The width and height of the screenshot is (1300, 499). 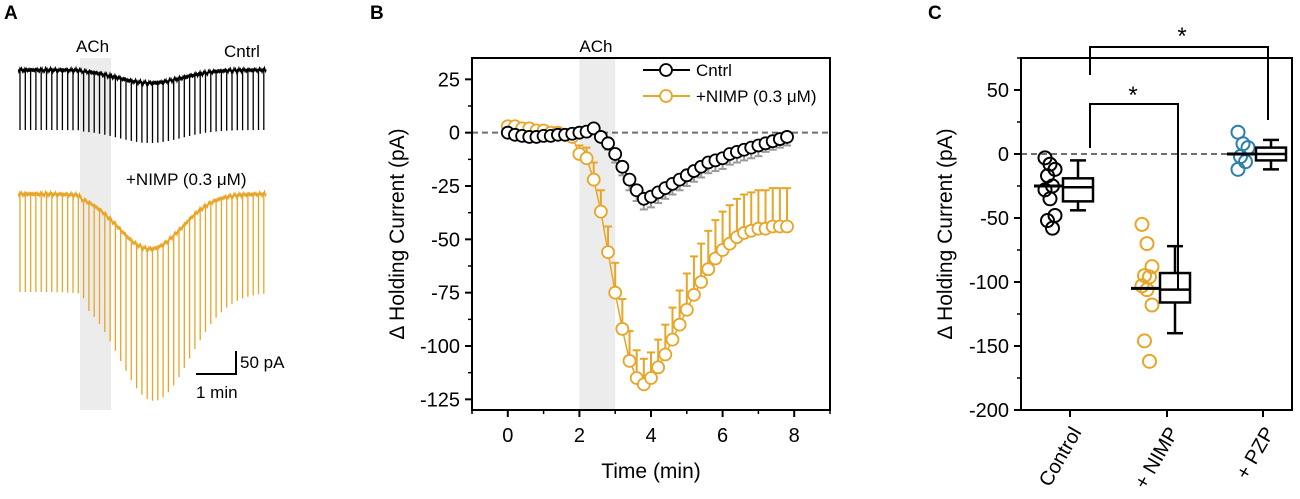 I want to click on x-tick-label: 2, so click(x=579, y=436).